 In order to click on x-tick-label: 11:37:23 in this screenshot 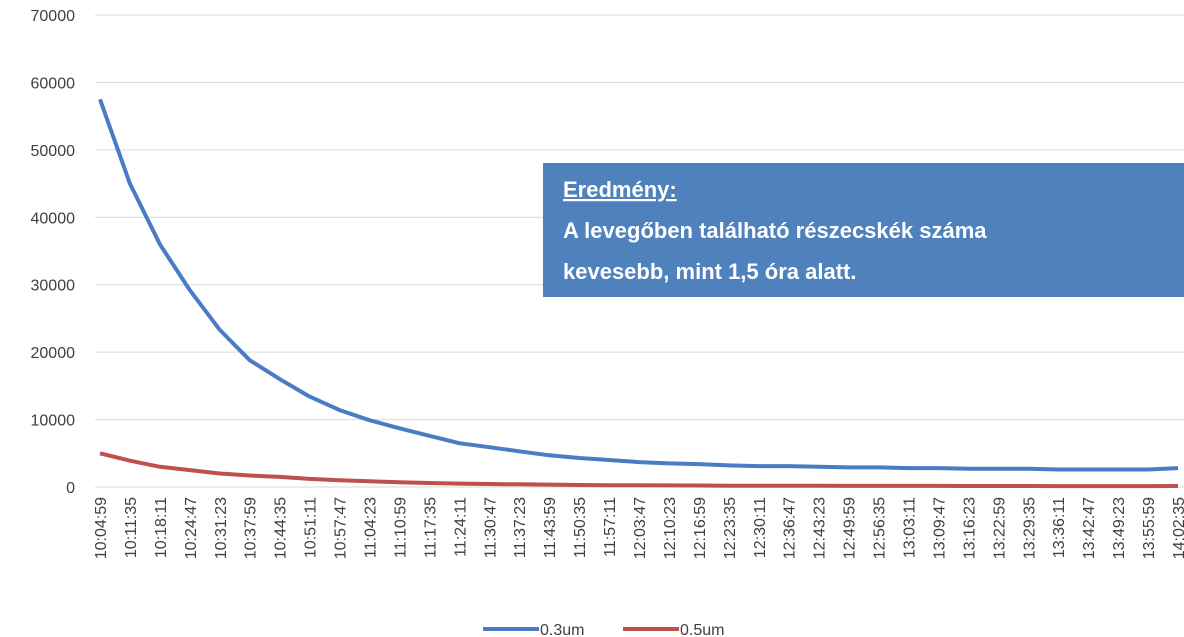, I will do `click(520, 527)`.